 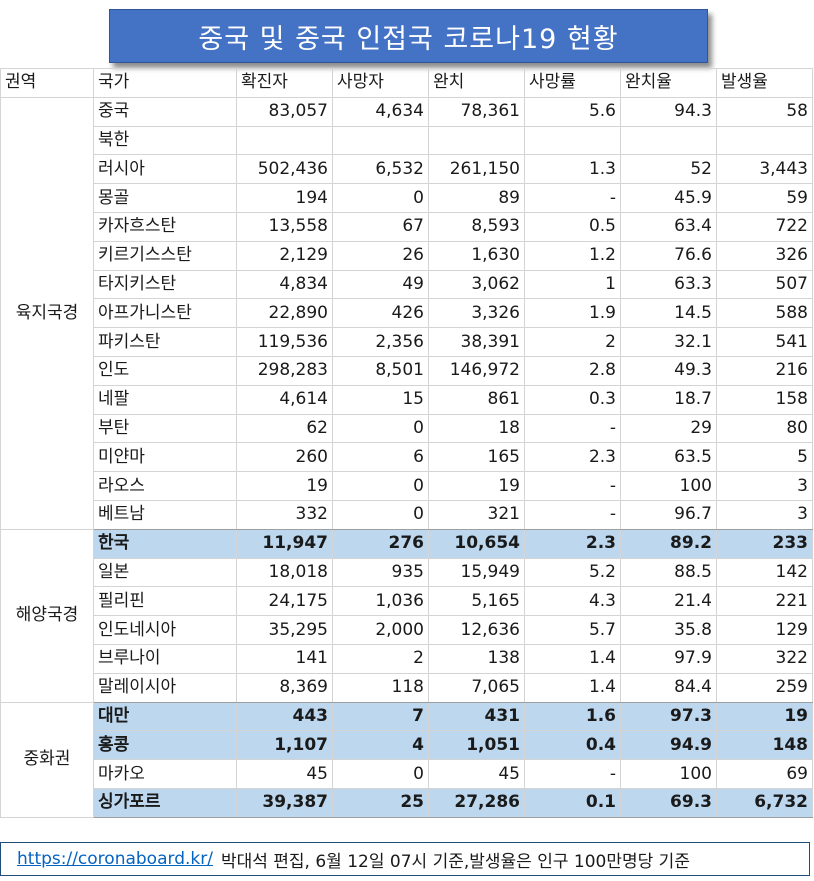 What do you see at coordinates (668, 428) in the screenshot?
I see `recovery-rate-cell: 29` at bounding box center [668, 428].